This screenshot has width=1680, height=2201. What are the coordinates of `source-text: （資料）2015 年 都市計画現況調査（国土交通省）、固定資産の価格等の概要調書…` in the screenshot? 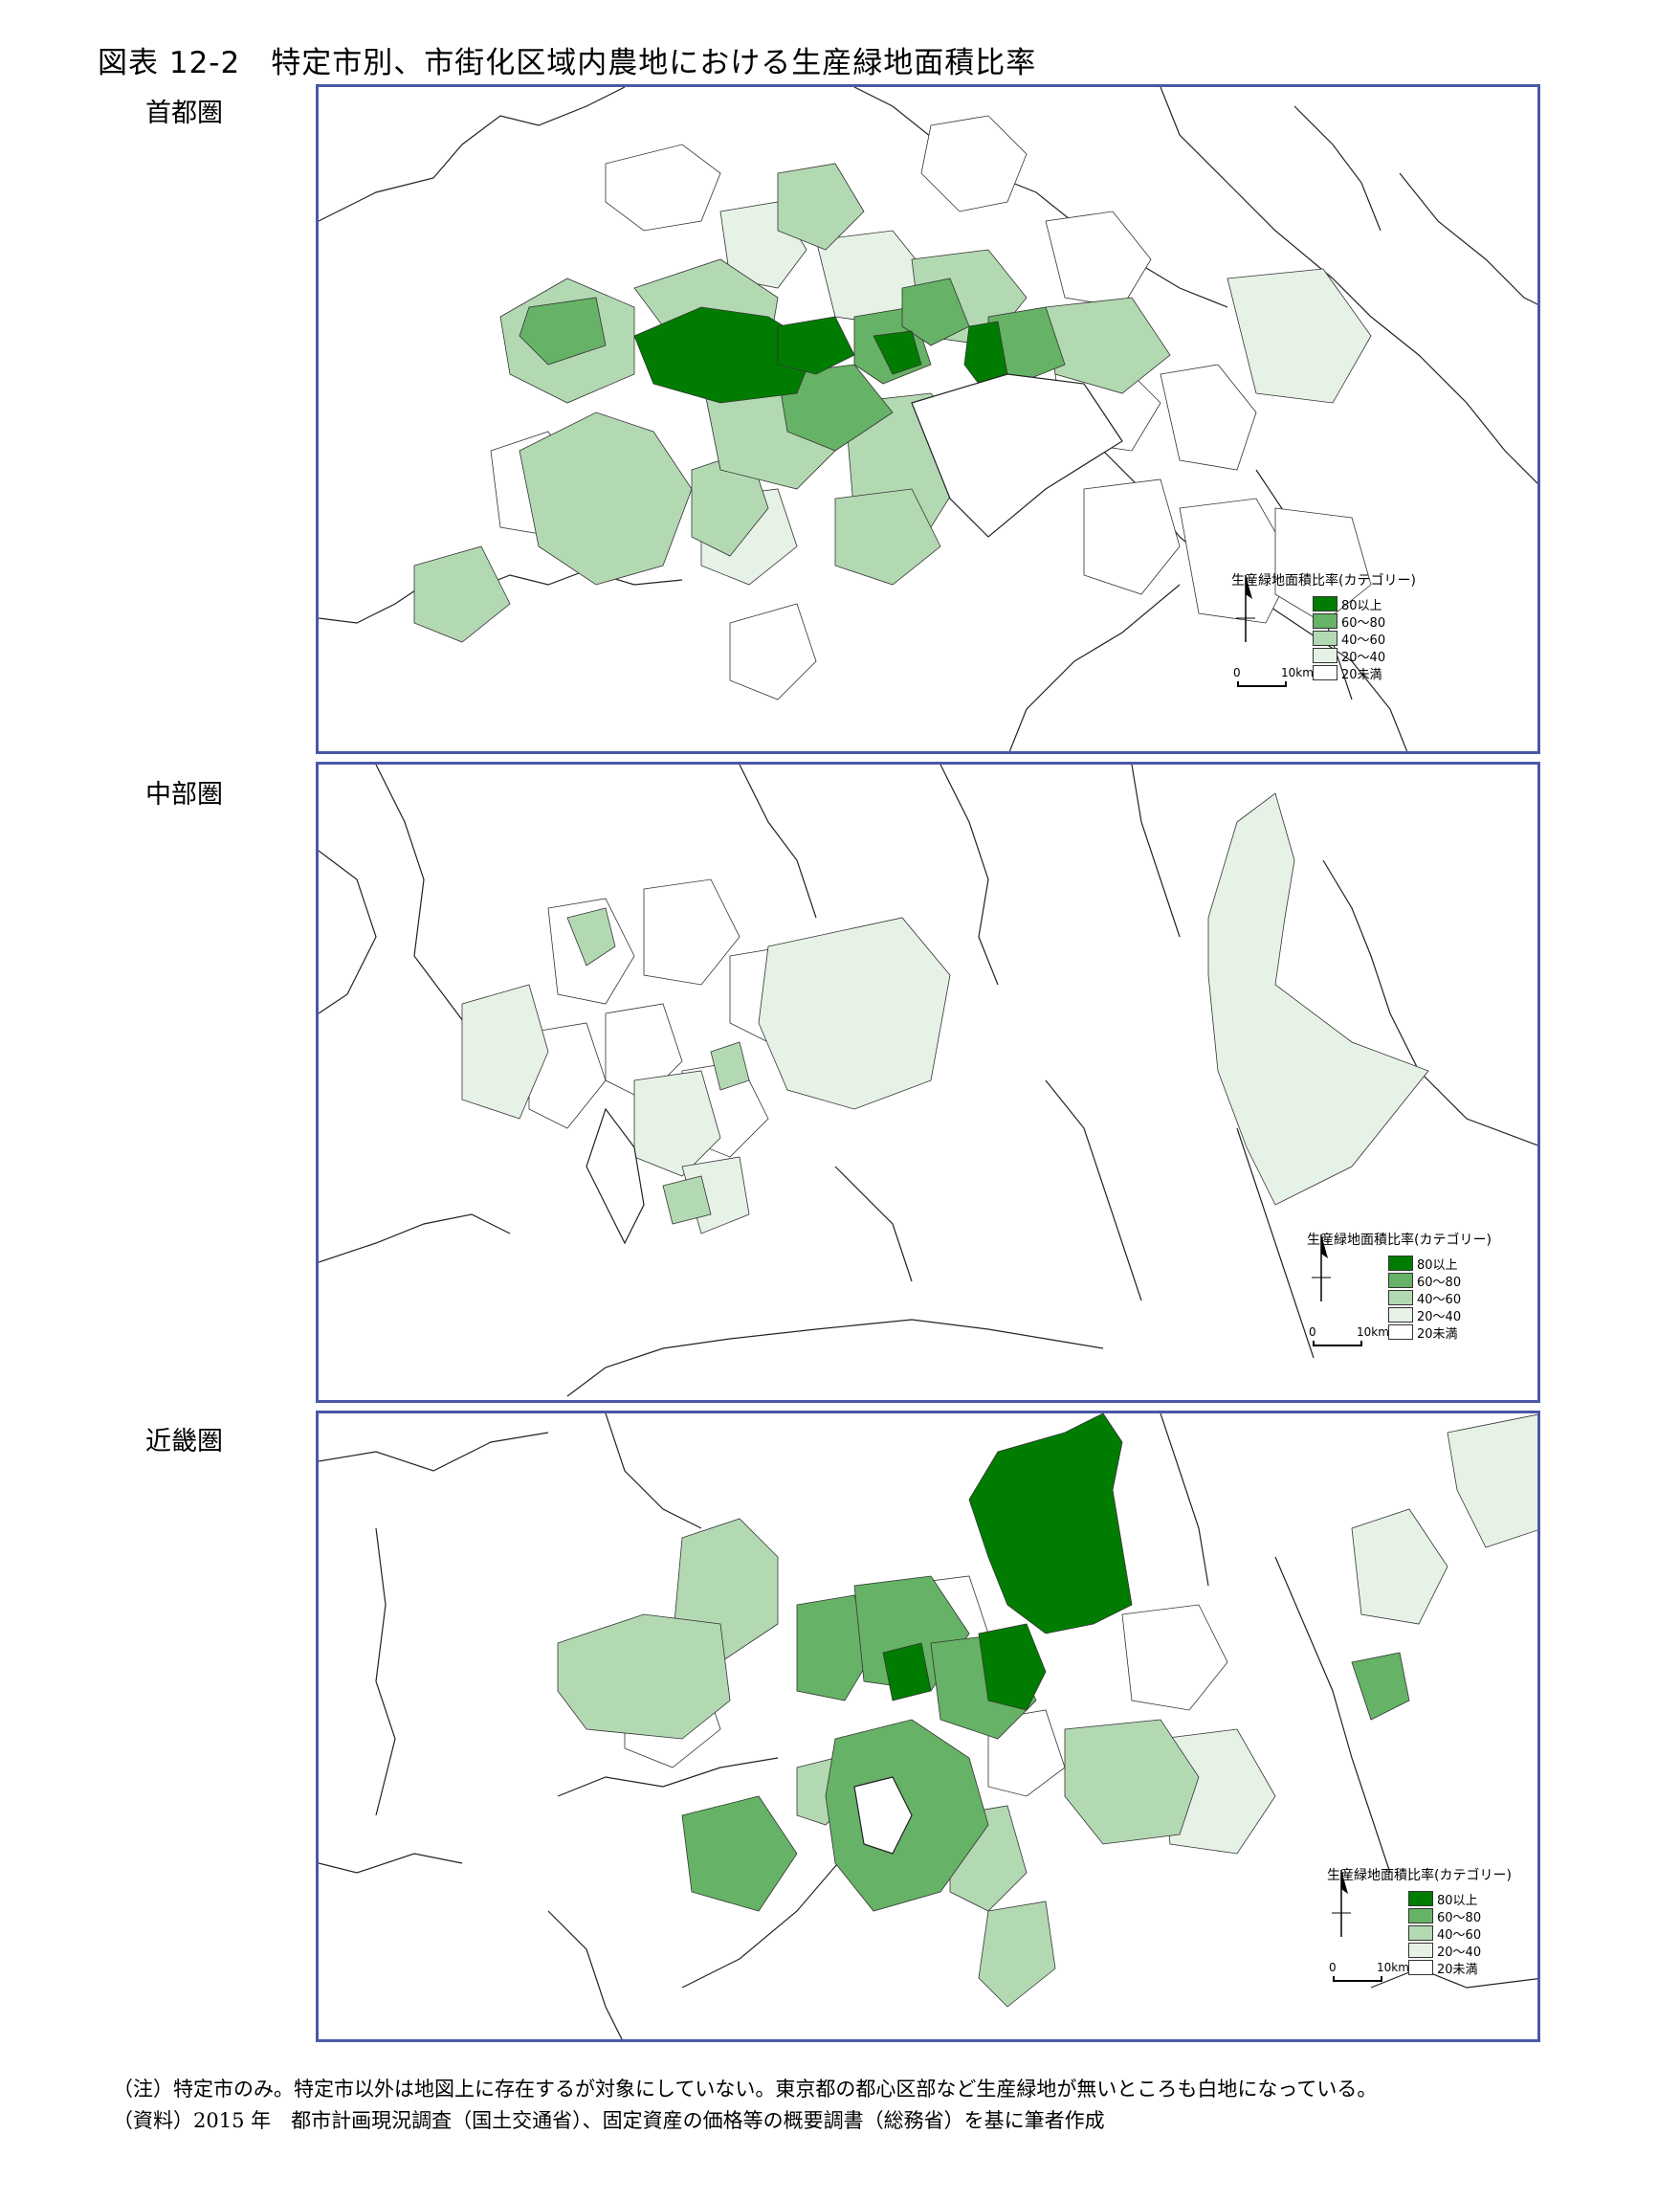 It's located at (609, 2121).